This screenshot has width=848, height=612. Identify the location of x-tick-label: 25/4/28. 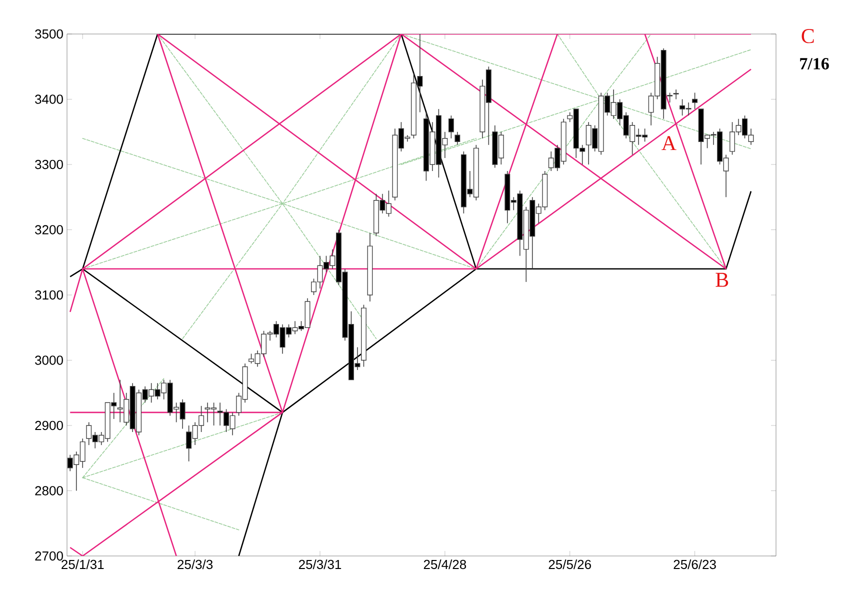
(445, 565).